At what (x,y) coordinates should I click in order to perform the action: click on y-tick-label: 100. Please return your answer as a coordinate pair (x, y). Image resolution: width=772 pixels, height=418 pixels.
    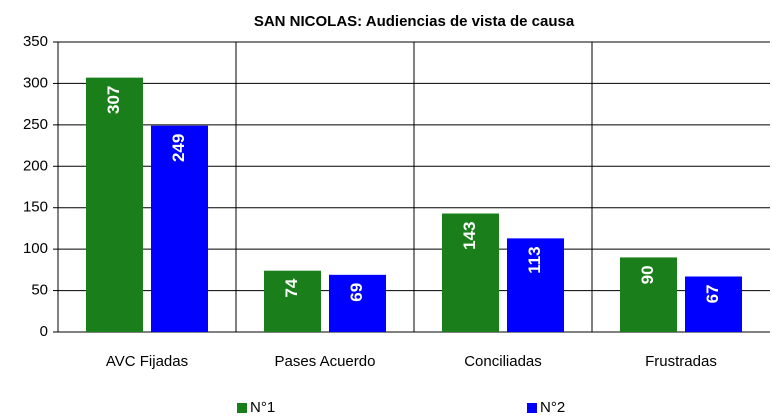
    Looking at the image, I should click on (35, 248).